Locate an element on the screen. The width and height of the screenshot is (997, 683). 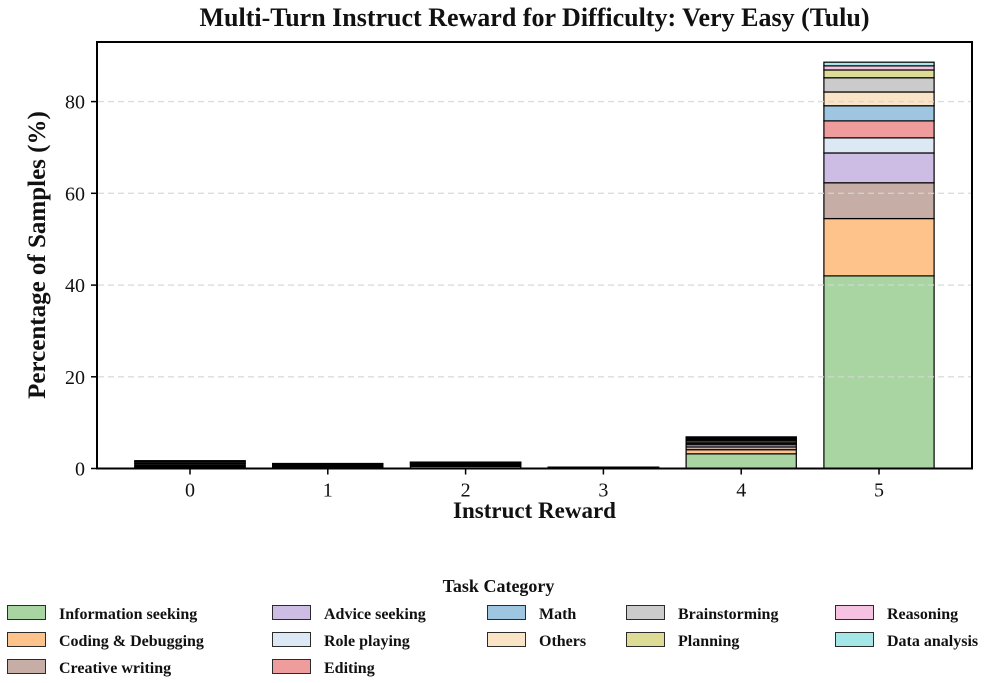
y-tick-label-0: 0 is located at coordinates (80, 470).